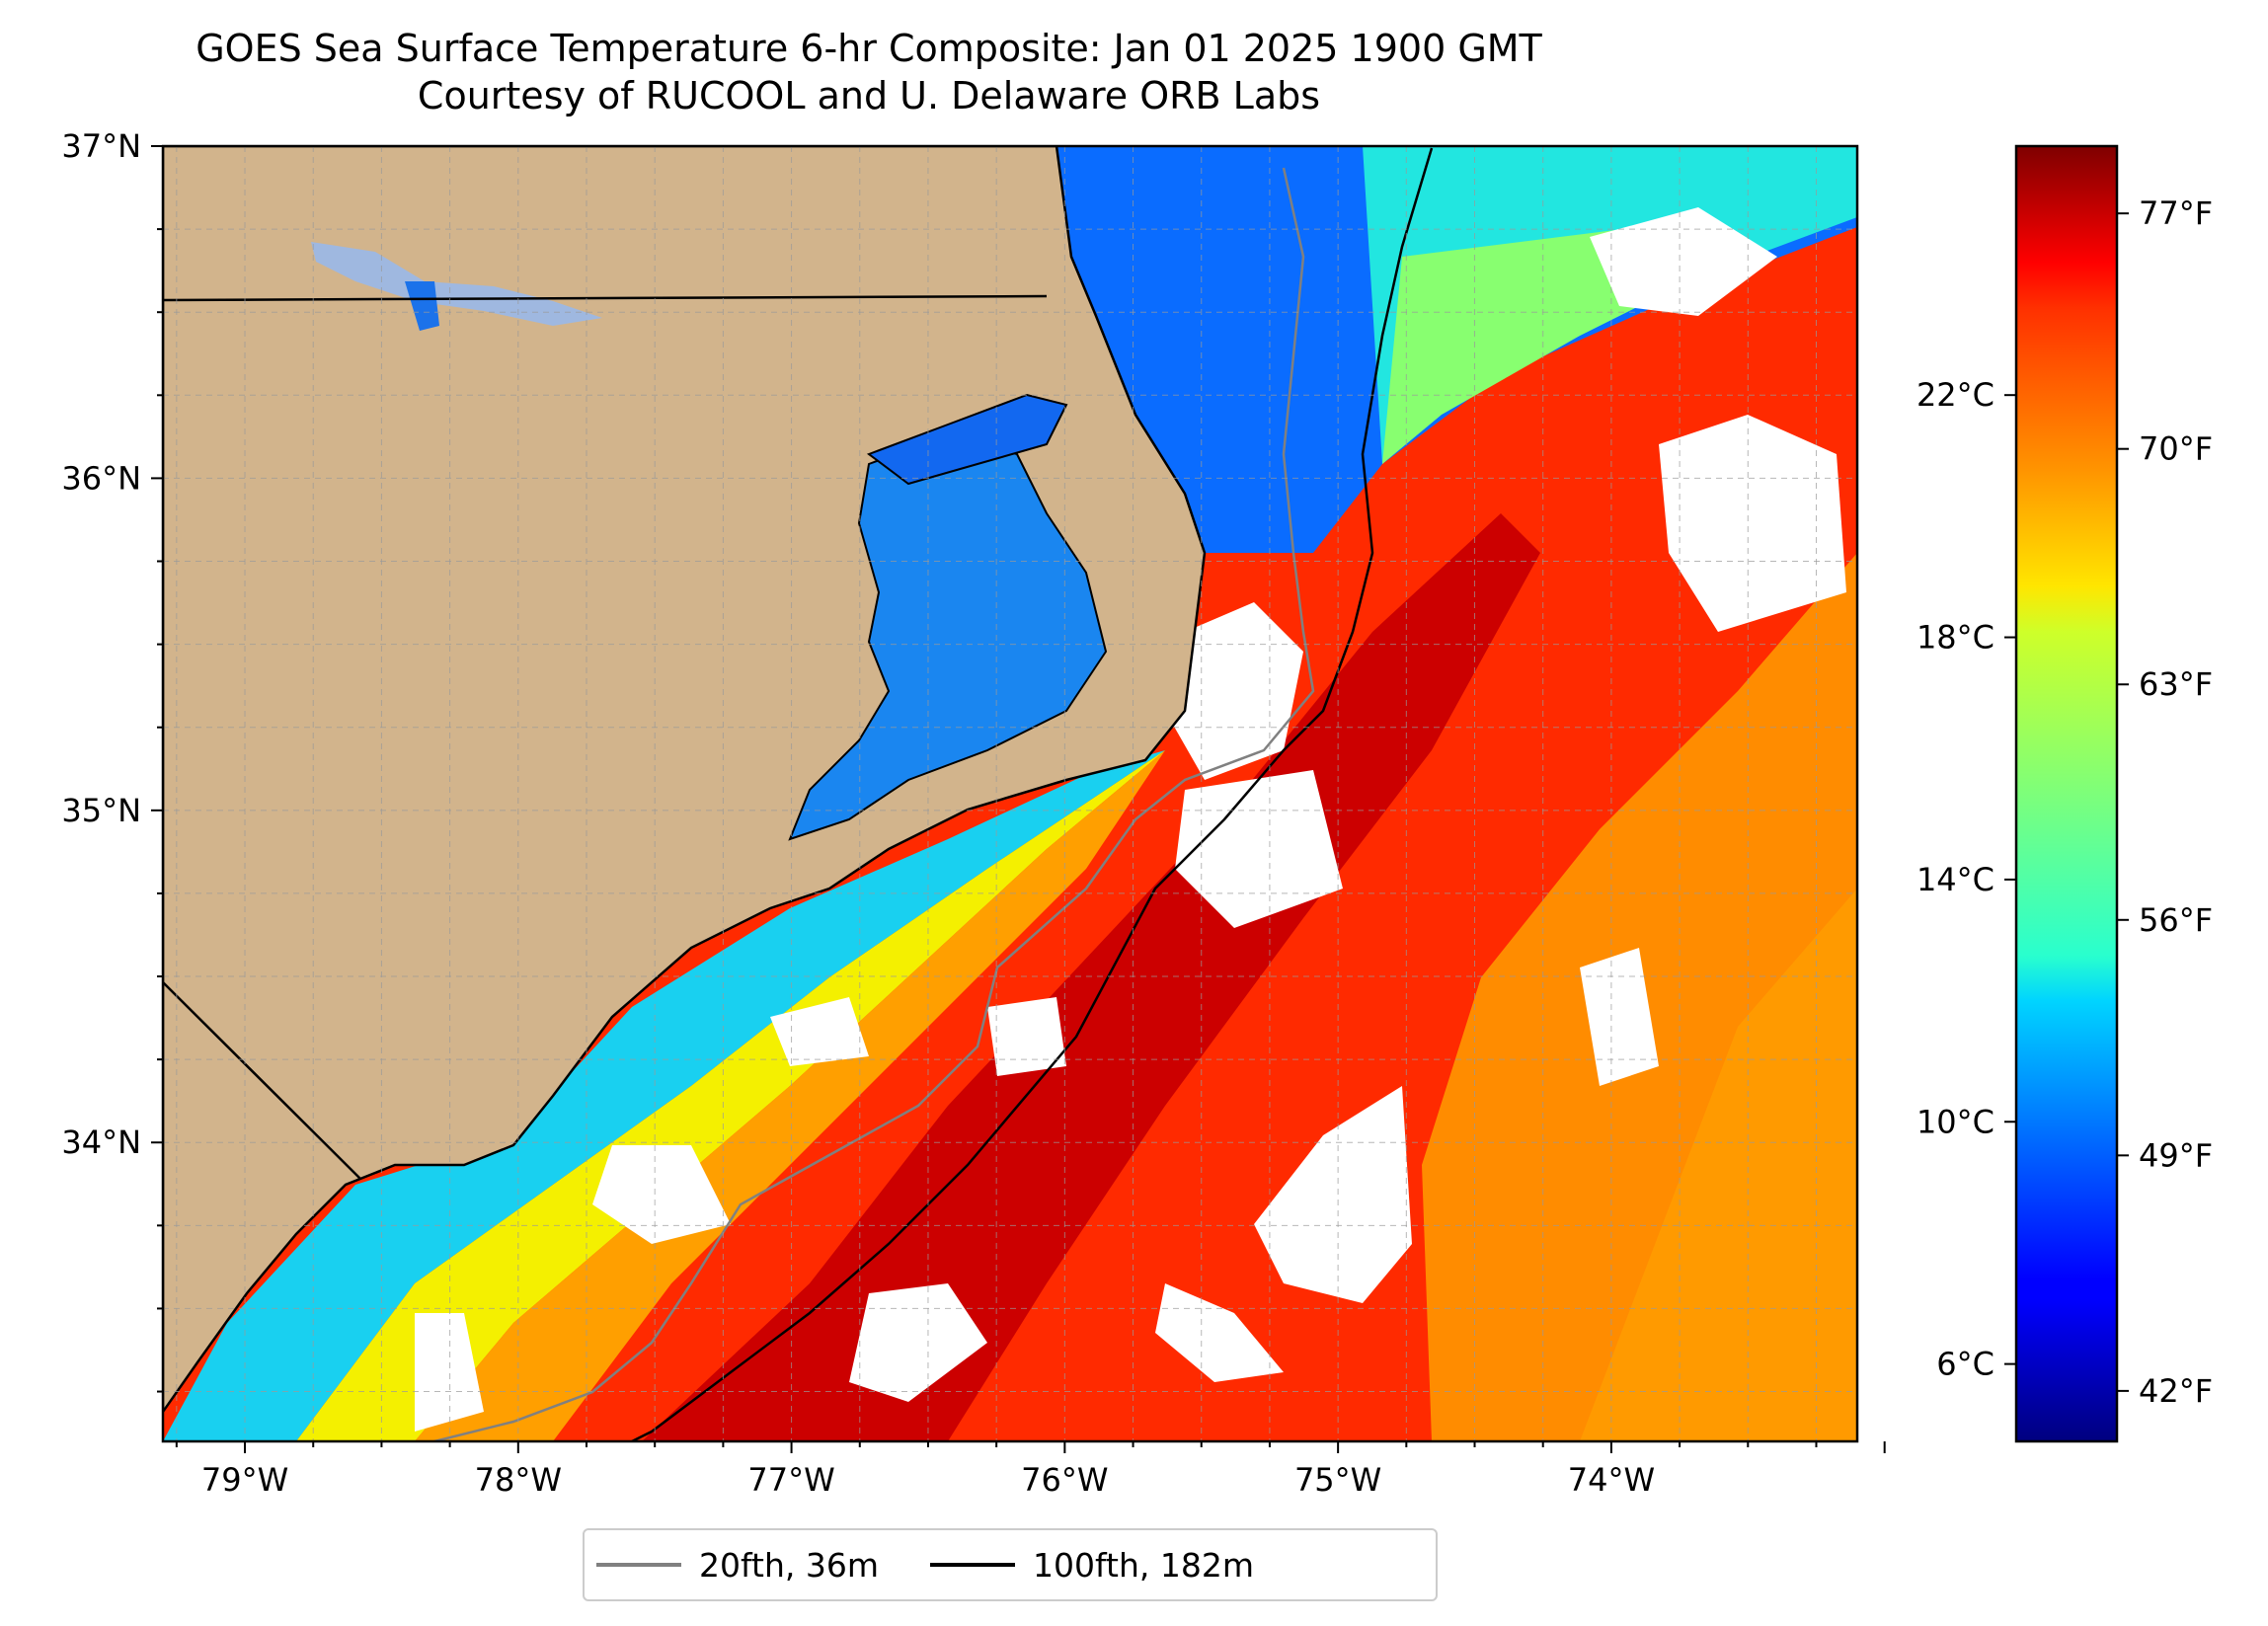 The image size is (2268, 1626). Describe the element at coordinates (790, 1095) in the screenshot. I see `sst-nearshore-orange` at that location.